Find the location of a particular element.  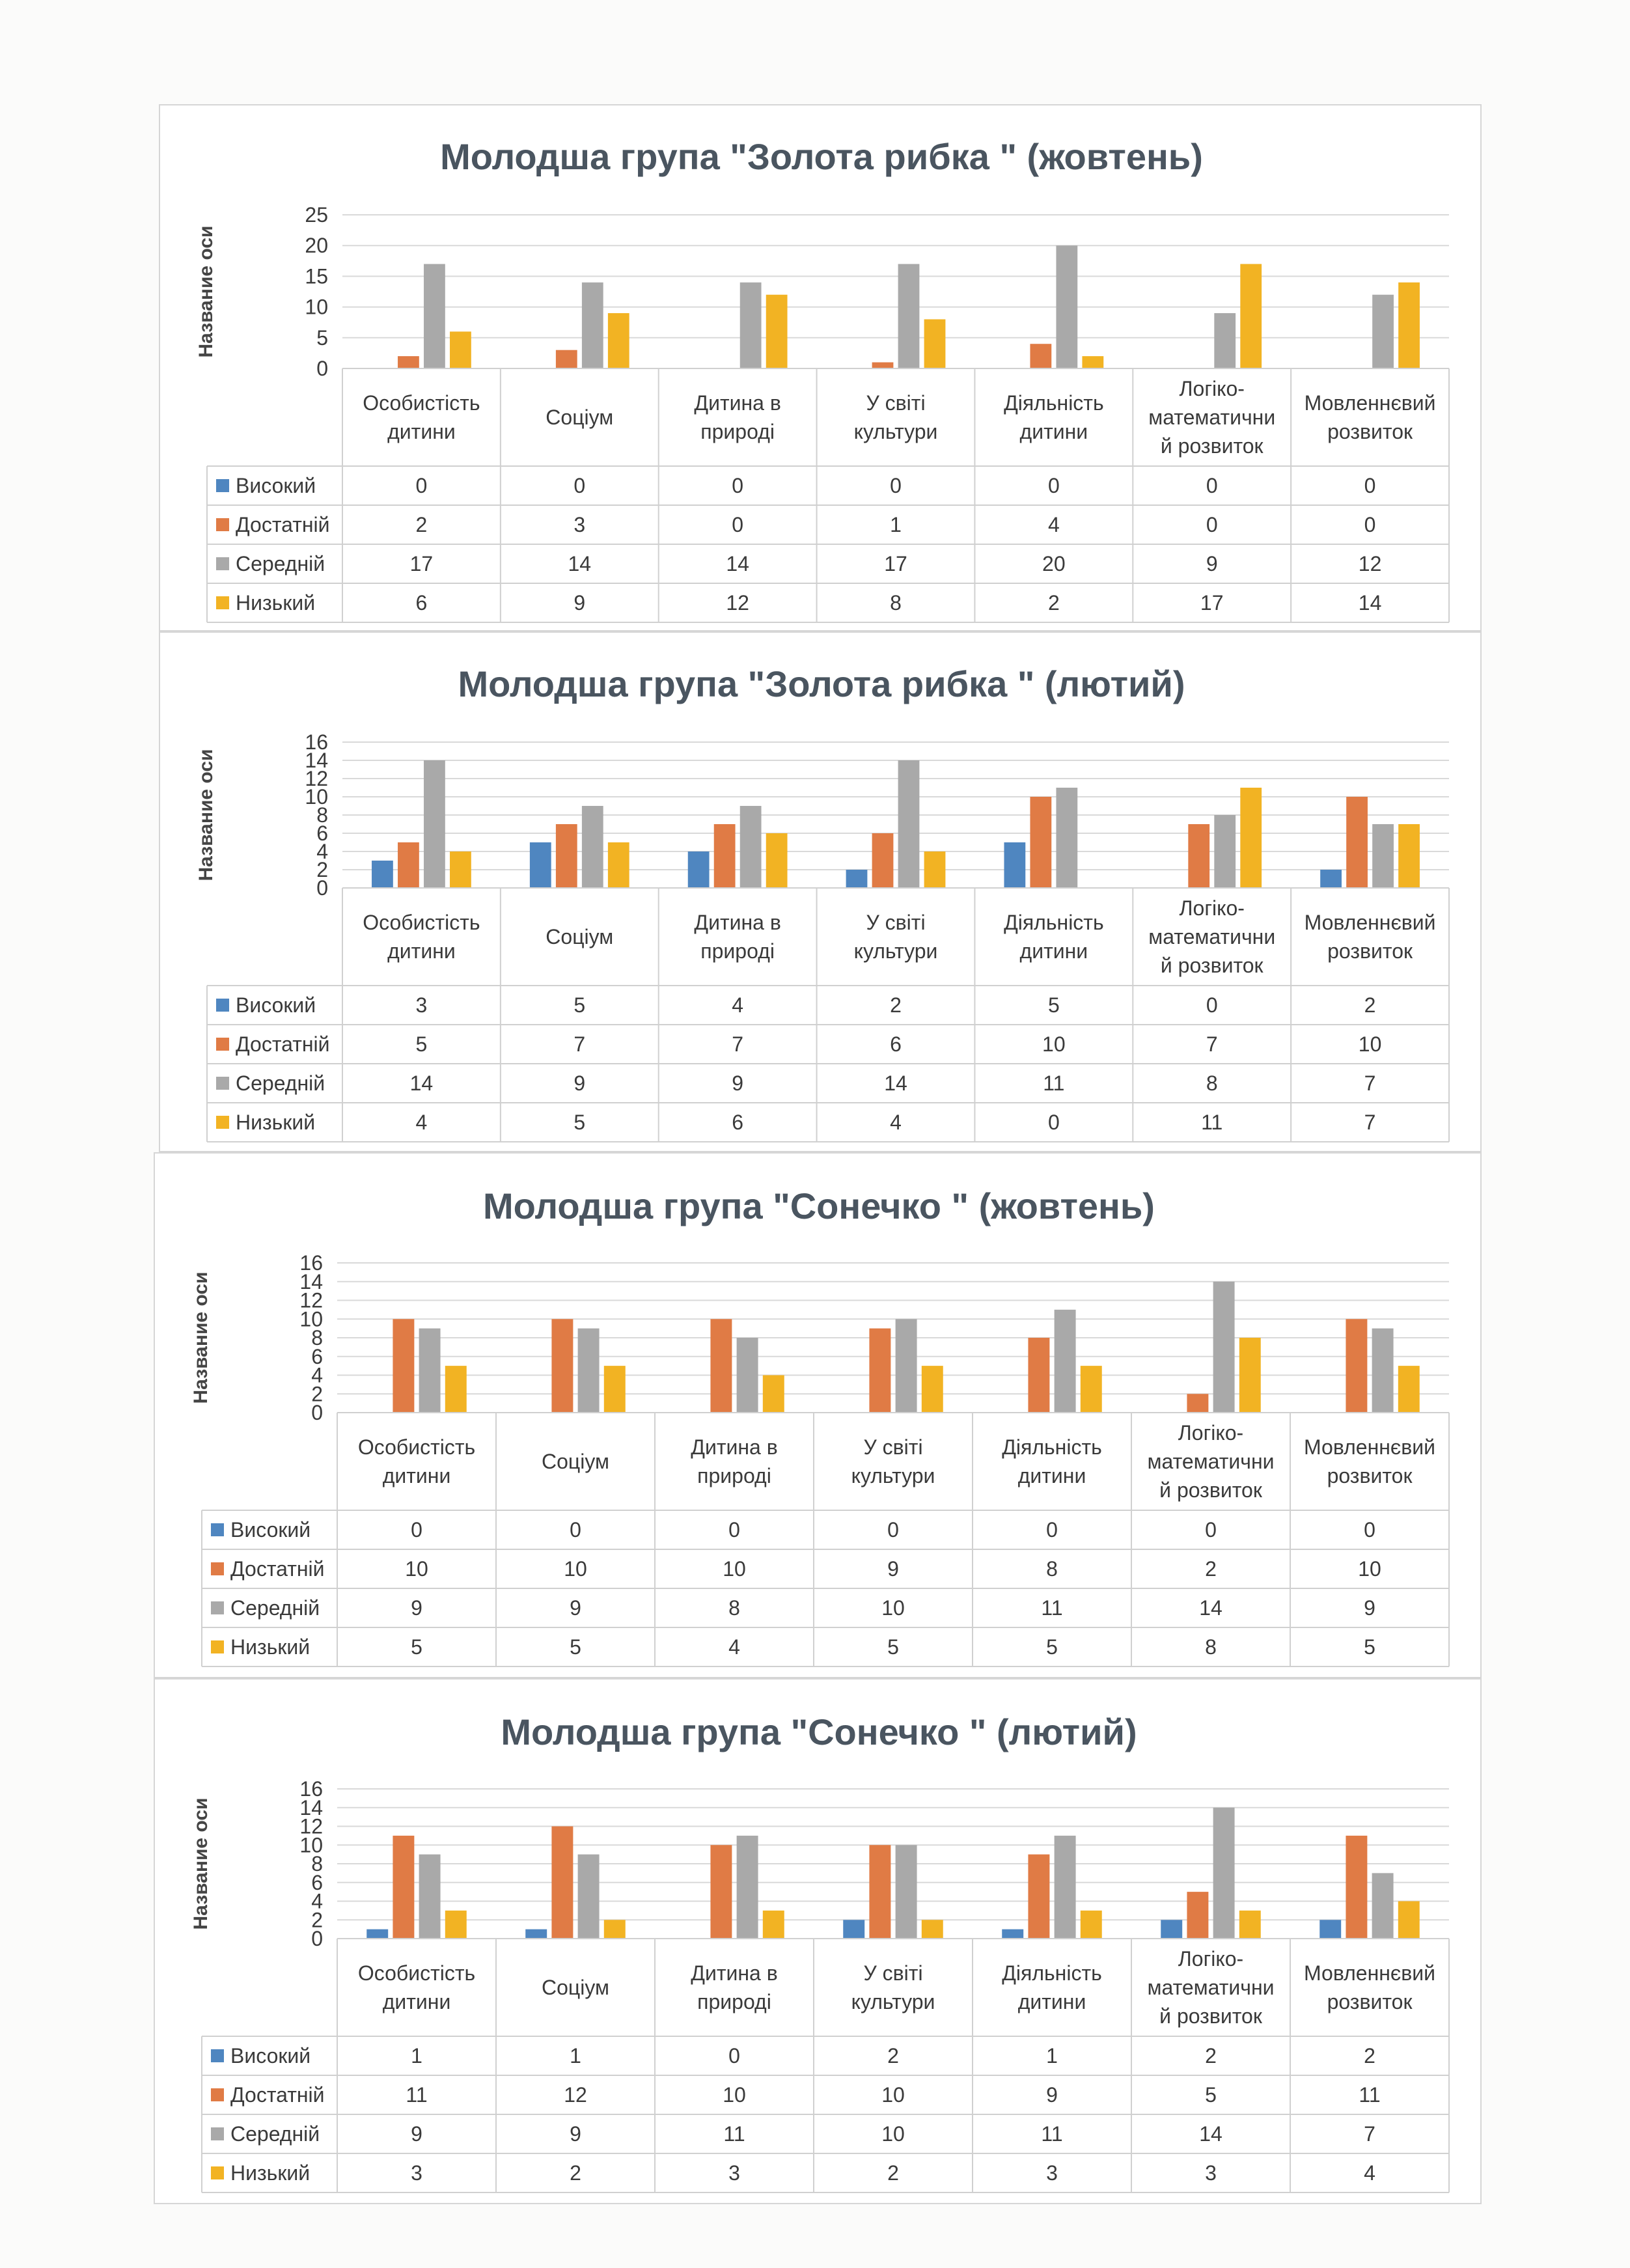

legend-label: Високий is located at coordinates (276, 1005).